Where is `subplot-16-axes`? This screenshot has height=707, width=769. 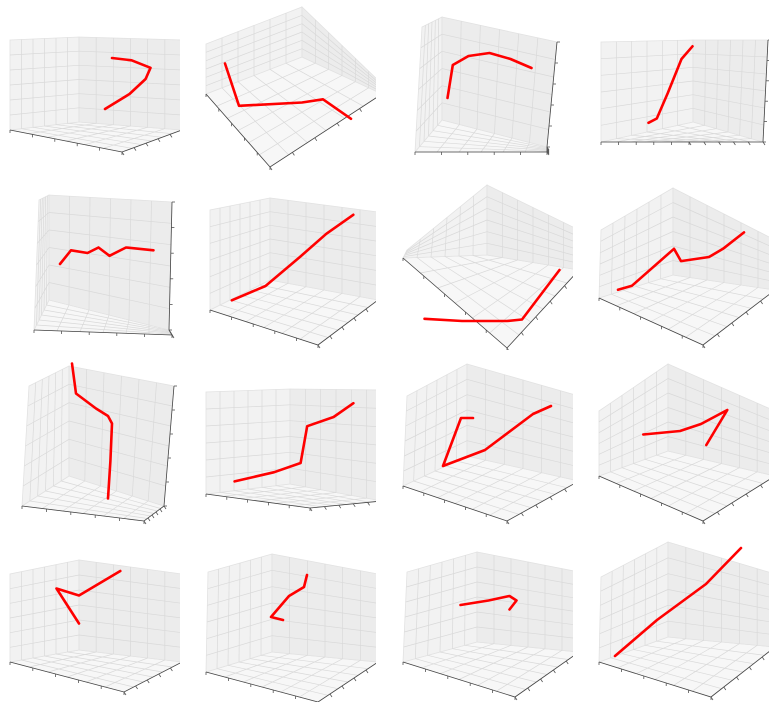 subplot-16-axes is located at coordinates (681, 617).